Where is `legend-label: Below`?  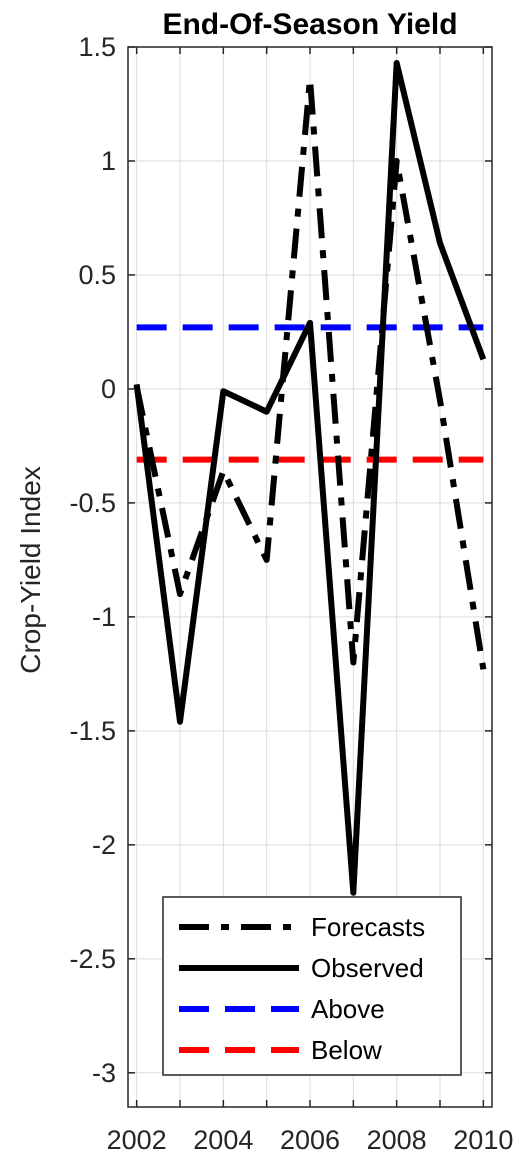
legend-label: Below is located at coordinates (346, 1050).